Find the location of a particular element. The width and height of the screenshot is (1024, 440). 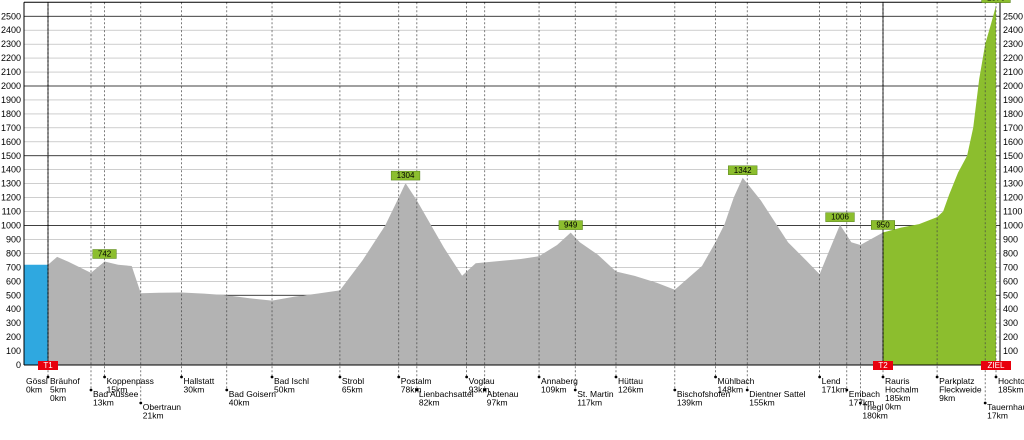

y-tick-label: 600 is located at coordinates (13, 281).